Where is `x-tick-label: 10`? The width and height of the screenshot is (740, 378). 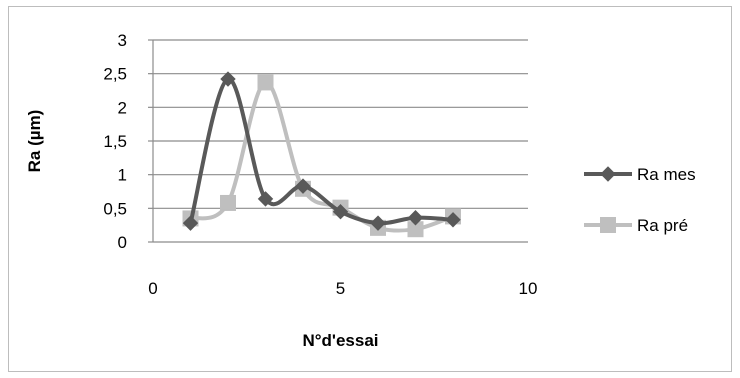 x-tick-label: 10 is located at coordinates (528, 288).